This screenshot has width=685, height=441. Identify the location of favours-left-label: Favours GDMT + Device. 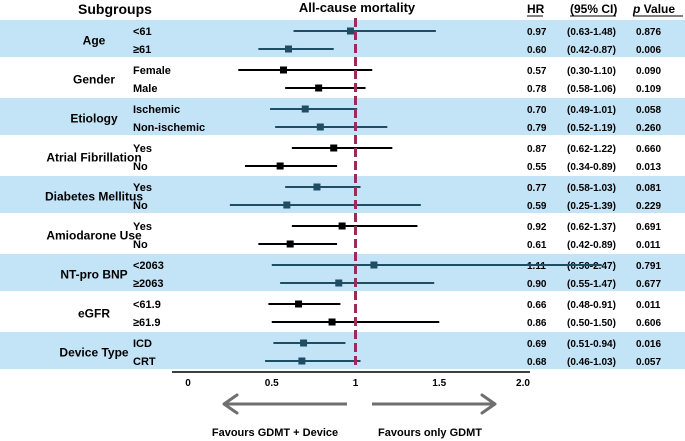
(275, 433).